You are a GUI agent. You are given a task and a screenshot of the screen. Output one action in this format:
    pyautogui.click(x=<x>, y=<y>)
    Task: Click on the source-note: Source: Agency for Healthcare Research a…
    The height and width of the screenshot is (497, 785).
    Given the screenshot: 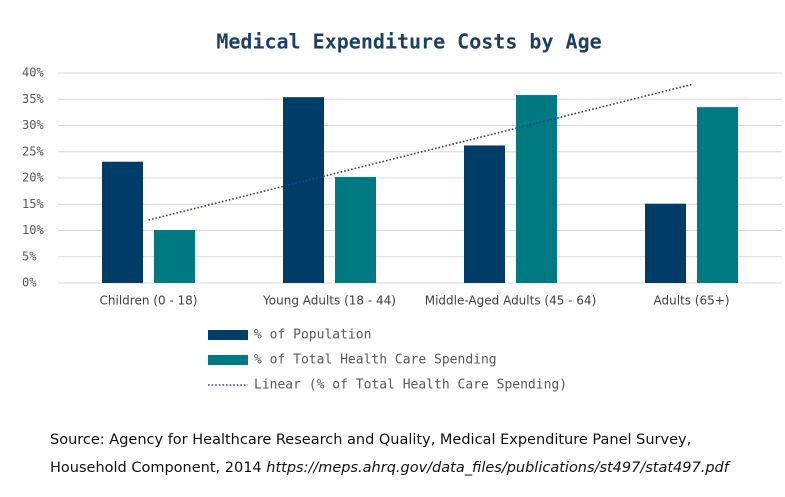 What is the action you would take?
    pyautogui.click(x=400, y=454)
    